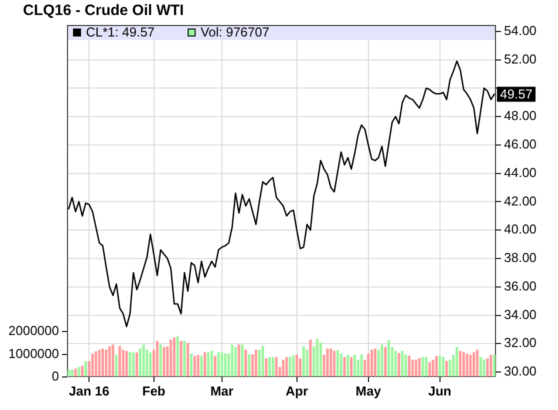 The height and width of the screenshot is (410, 558). Describe the element at coordinates (33, 353) in the screenshot. I see `y2-tick-label: 1000000` at that location.